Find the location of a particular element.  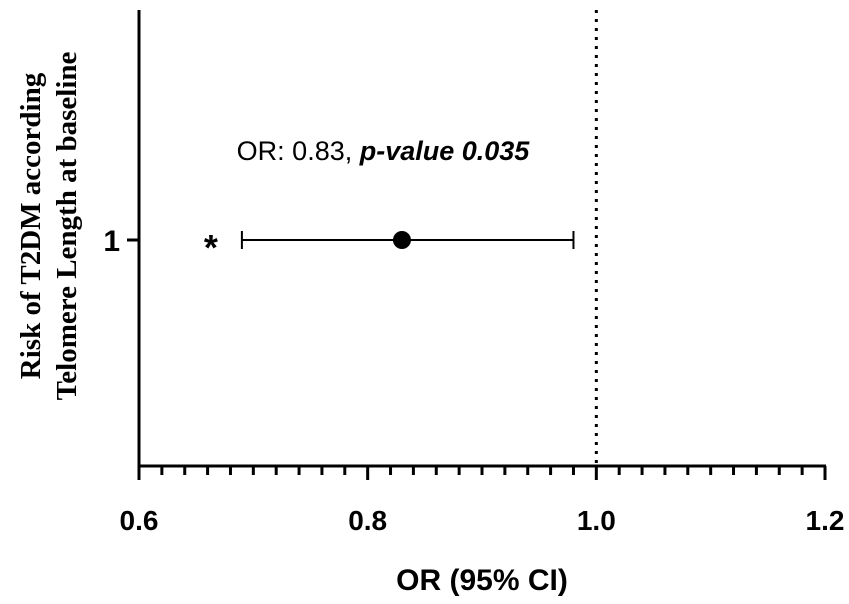

x-tick-label-0.8: 0.8 is located at coordinates (367, 520).